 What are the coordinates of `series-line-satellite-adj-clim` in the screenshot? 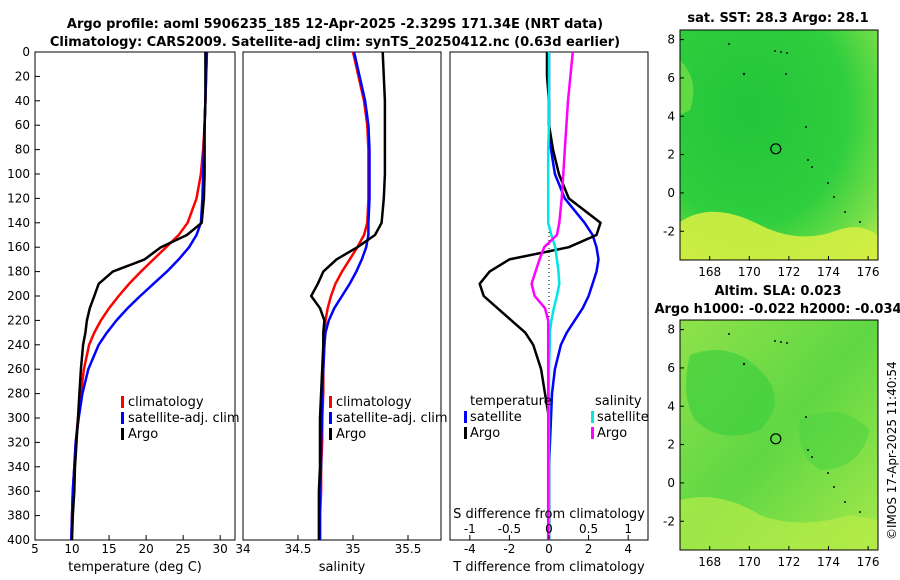 It's located at (344, 295).